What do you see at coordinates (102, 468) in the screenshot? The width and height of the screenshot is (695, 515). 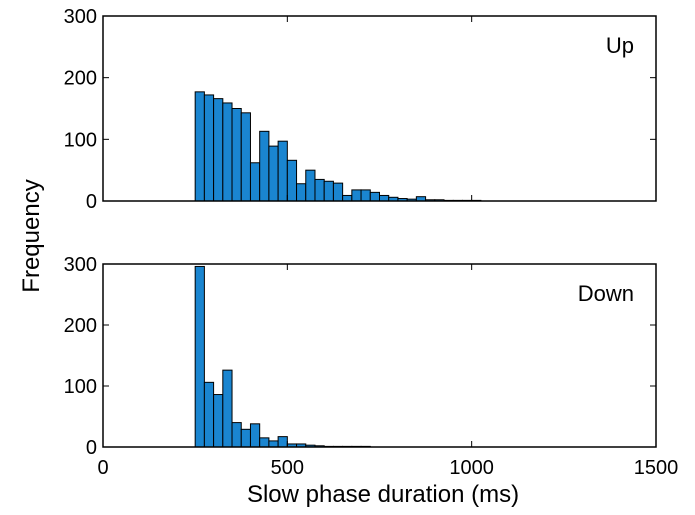 I see `x-tick-label: 0` at bounding box center [102, 468].